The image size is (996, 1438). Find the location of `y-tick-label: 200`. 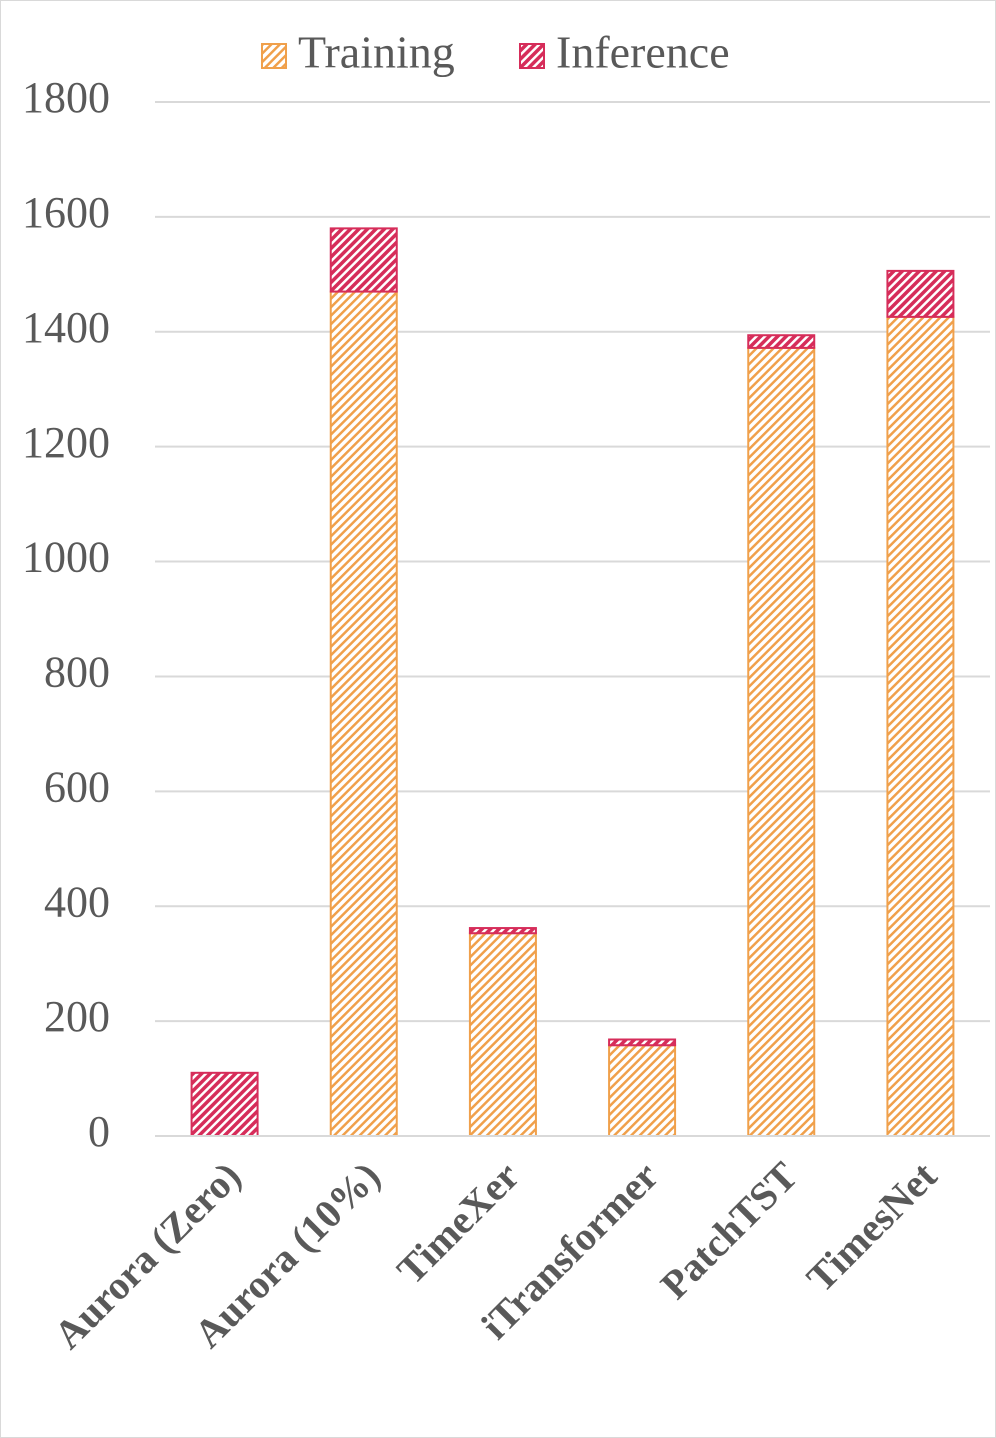

y-tick-label: 200 is located at coordinates (77, 1016).